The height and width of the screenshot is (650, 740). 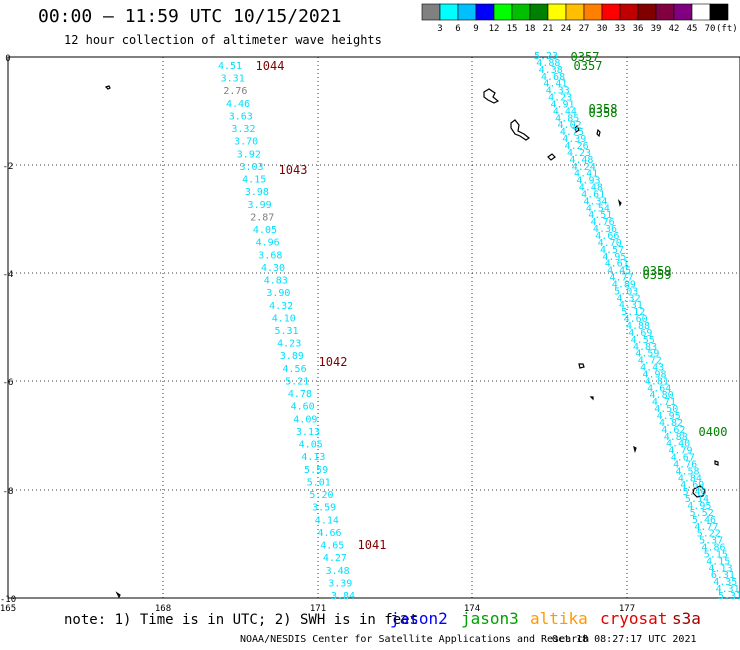 What do you see at coordinates (572, 132) in the screenshot?
I see `wave-height-label: 4.75` at bounding box center [572, 132].